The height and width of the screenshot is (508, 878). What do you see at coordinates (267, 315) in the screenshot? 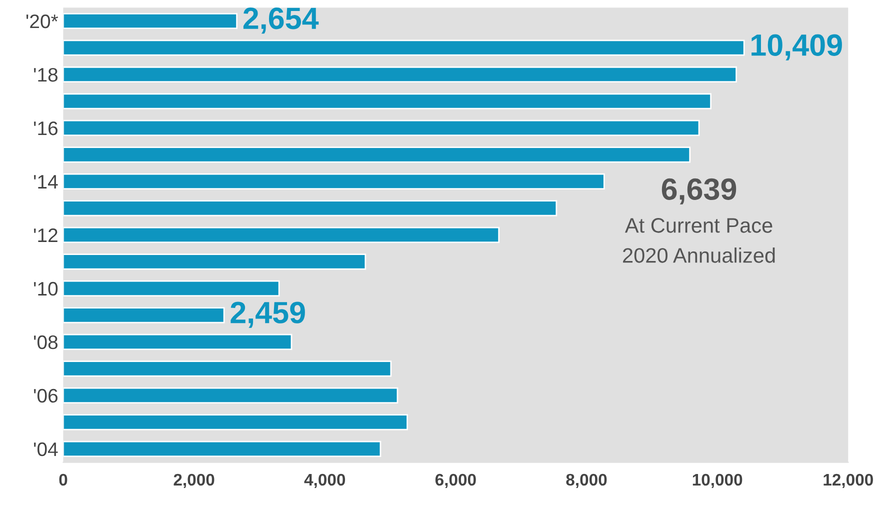
I see `data-label: 2,459` at bounding box center [267, 315].